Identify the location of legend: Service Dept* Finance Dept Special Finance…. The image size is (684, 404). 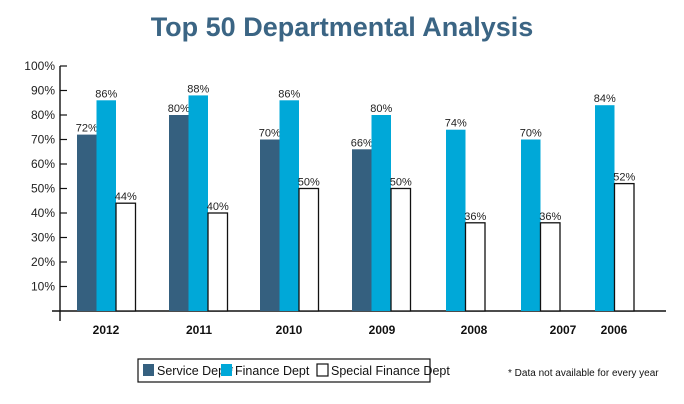
(293, 370).